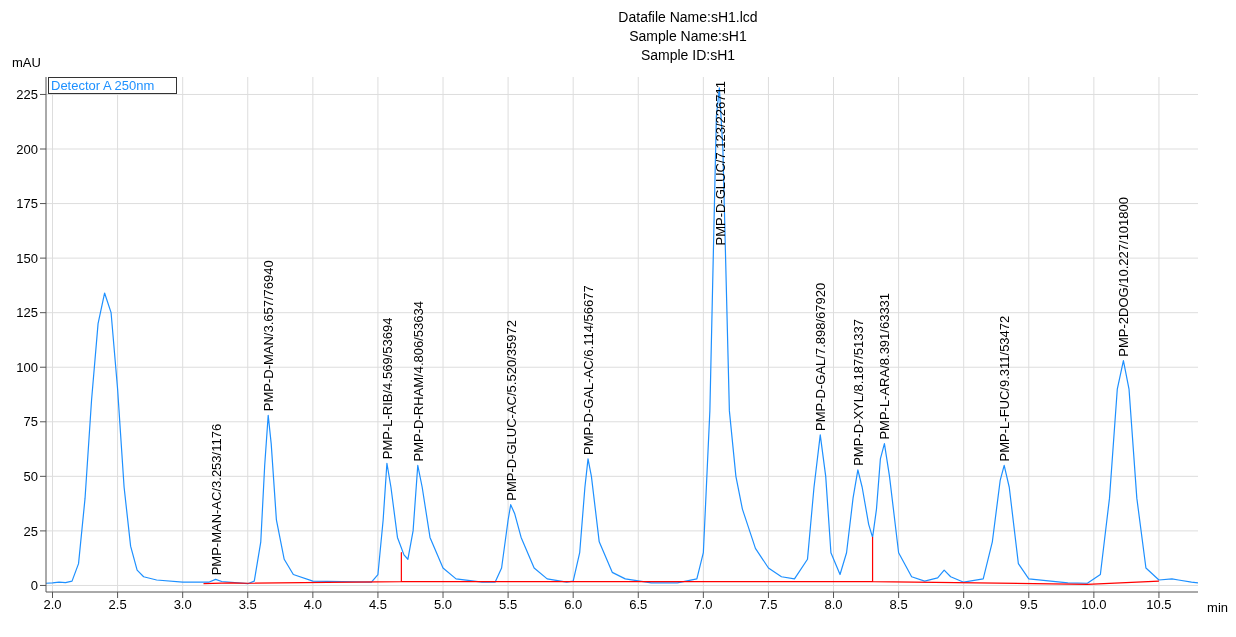 This screenshot has width=1236, height=637. Describe the element at coordinates (1217, 607) in the screenshot. I see `x-axis-title: min` at that location.